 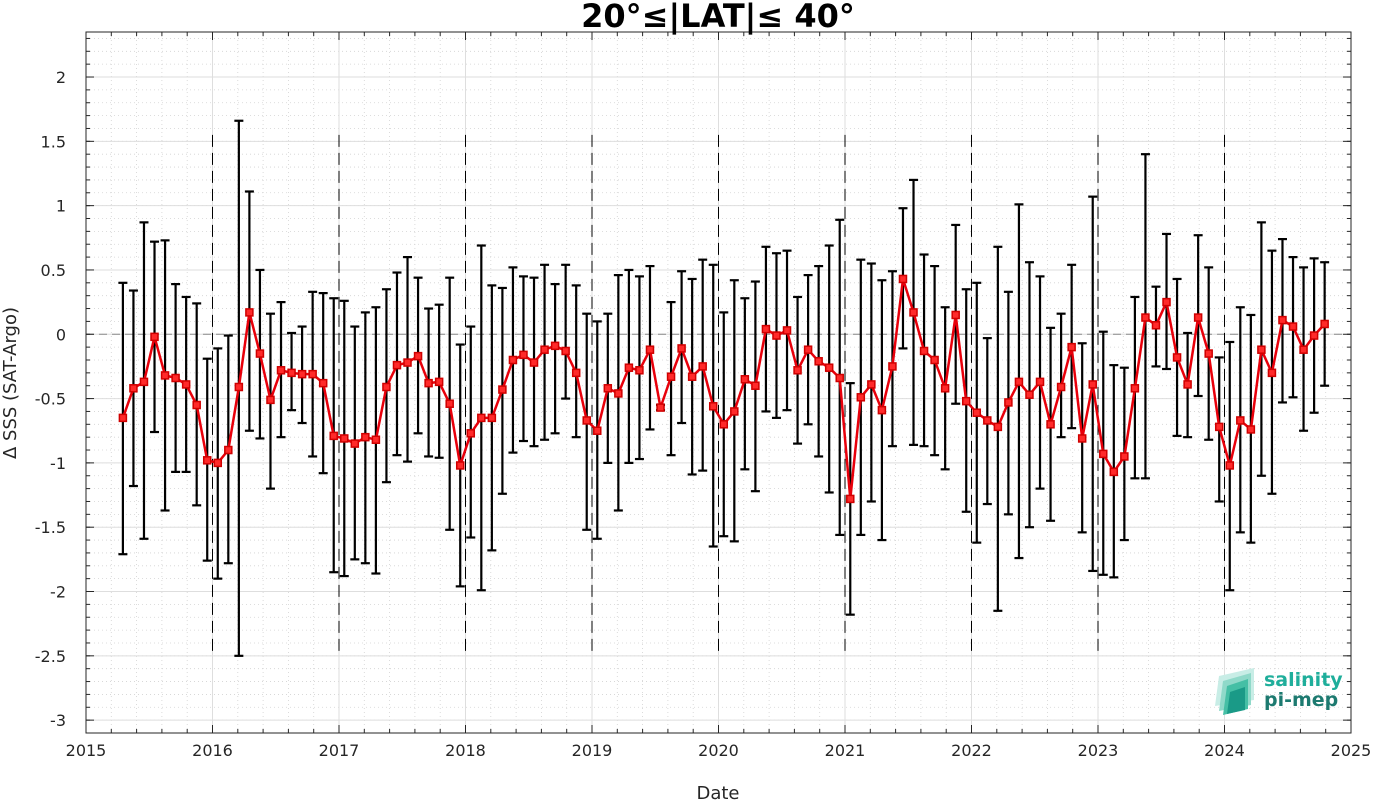 What do you see at coordinates (58, 592) in the screenshot?
I see `y-tick-label: -2` at bounding box center [58, 592].